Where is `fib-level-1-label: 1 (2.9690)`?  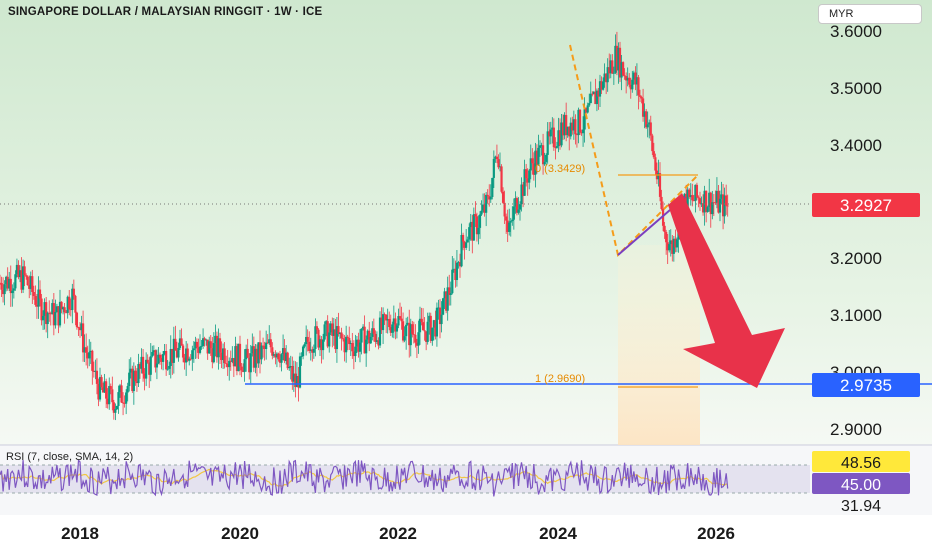 fib-level-1-label: 1 (2.9690) is located at coordinates (560, 379).